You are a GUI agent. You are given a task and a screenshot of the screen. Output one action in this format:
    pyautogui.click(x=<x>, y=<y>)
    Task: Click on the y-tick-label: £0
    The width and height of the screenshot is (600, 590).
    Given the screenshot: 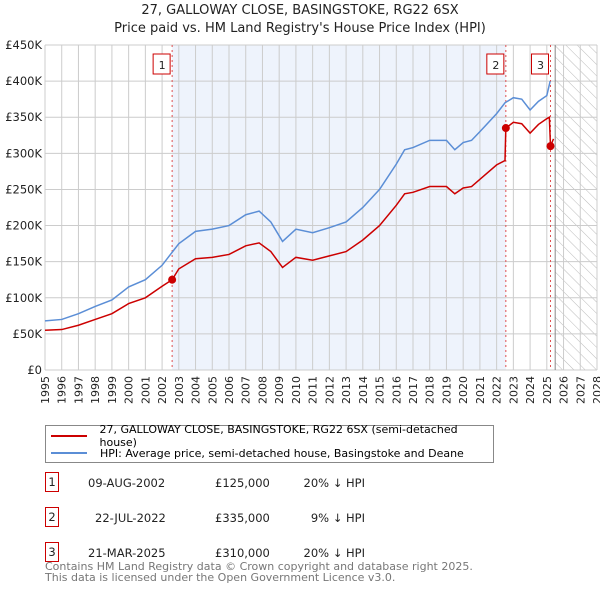 What is the action you would take?
    pyautogui.click(x=34, y=370)
    